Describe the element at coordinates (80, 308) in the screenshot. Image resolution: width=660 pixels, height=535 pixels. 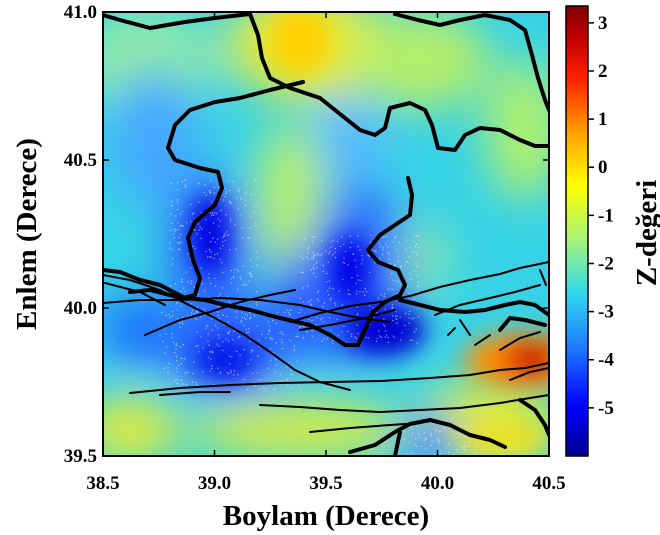
I see `y-tick-label: 40.0` at that location.